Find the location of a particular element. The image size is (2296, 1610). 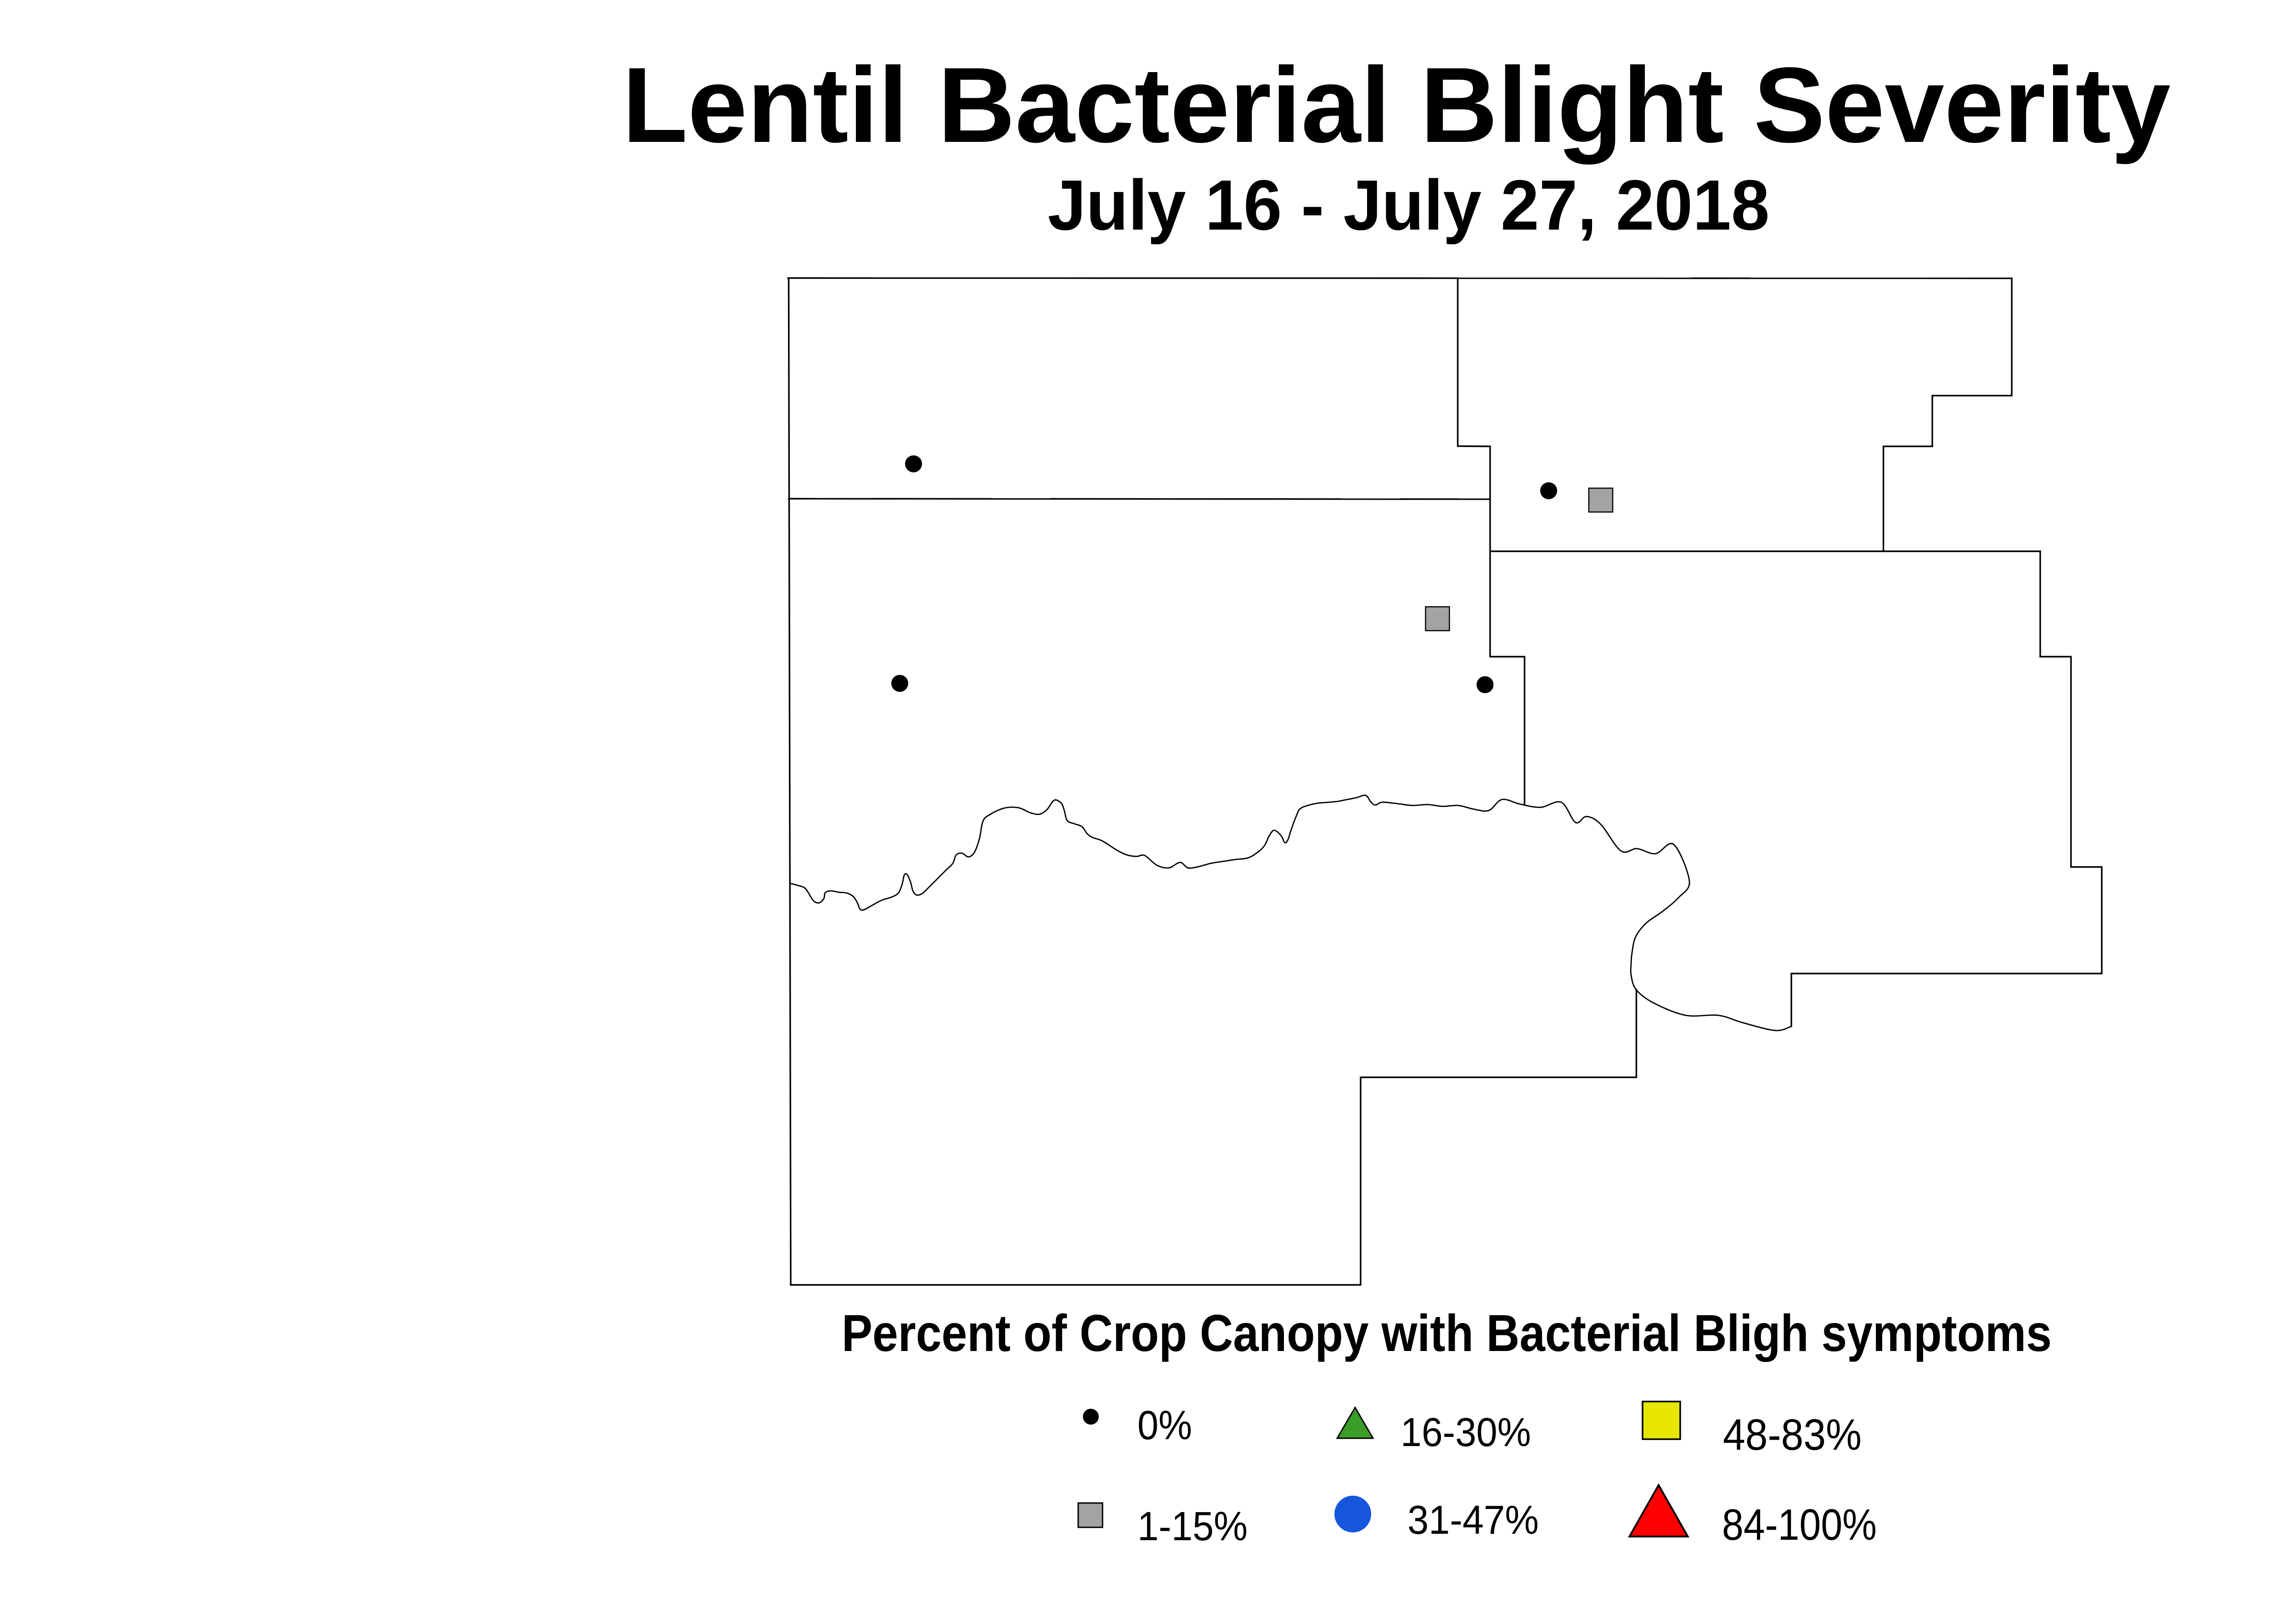

svg-text: 31-47% is located at coordinates (1473, 1519).